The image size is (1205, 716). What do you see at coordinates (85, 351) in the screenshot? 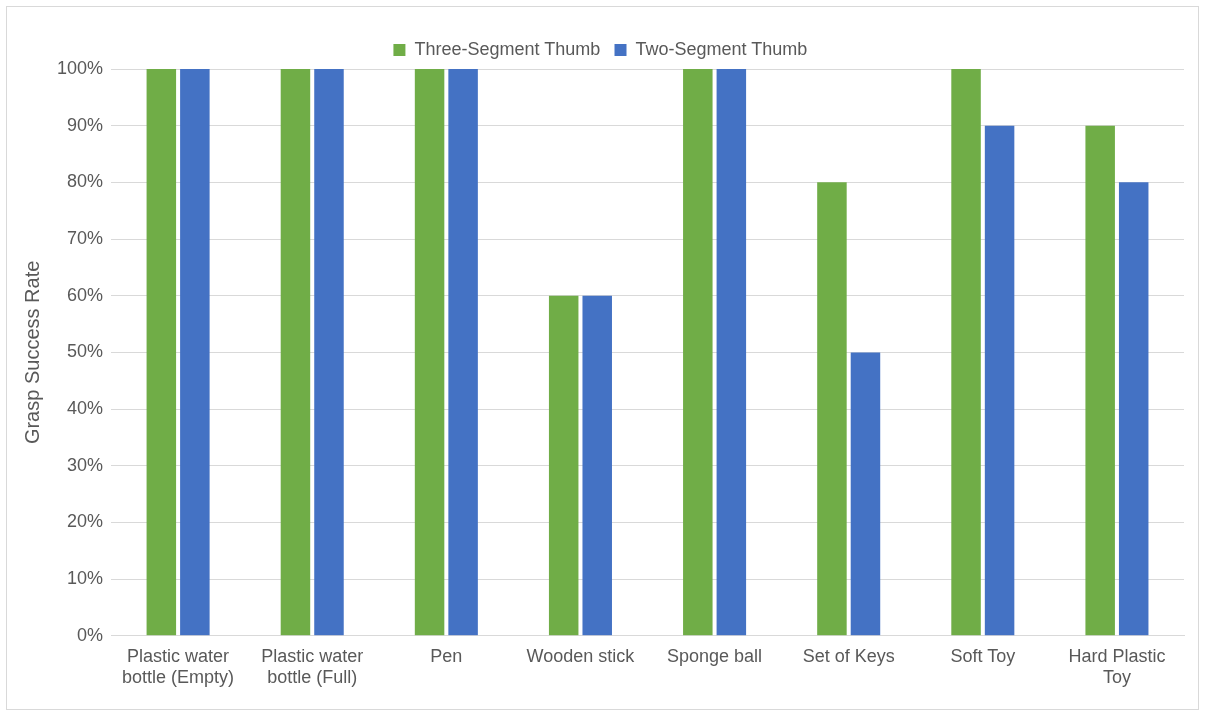
I see `y-tick-label: 50%` at bounding box center [85, 351].